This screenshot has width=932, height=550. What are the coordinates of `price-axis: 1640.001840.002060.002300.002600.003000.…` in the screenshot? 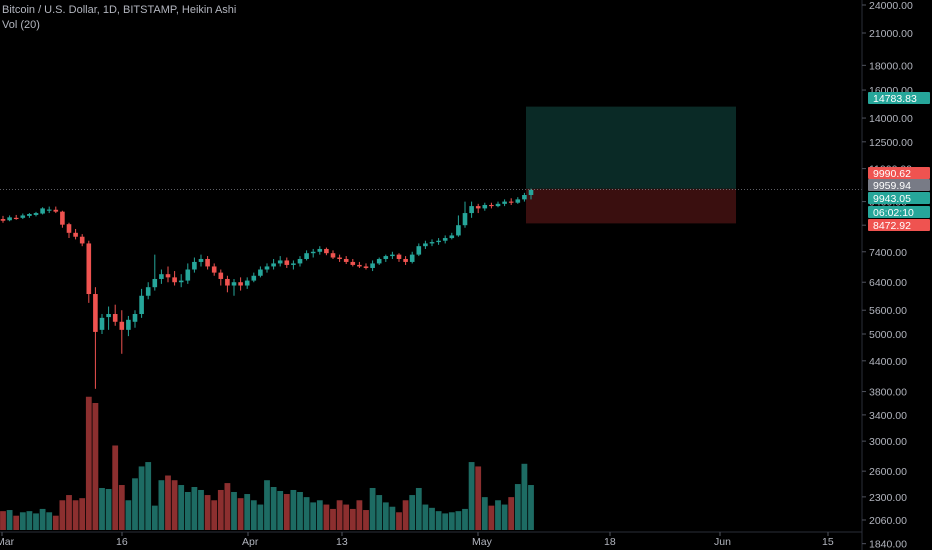 It's located at (887, 275).